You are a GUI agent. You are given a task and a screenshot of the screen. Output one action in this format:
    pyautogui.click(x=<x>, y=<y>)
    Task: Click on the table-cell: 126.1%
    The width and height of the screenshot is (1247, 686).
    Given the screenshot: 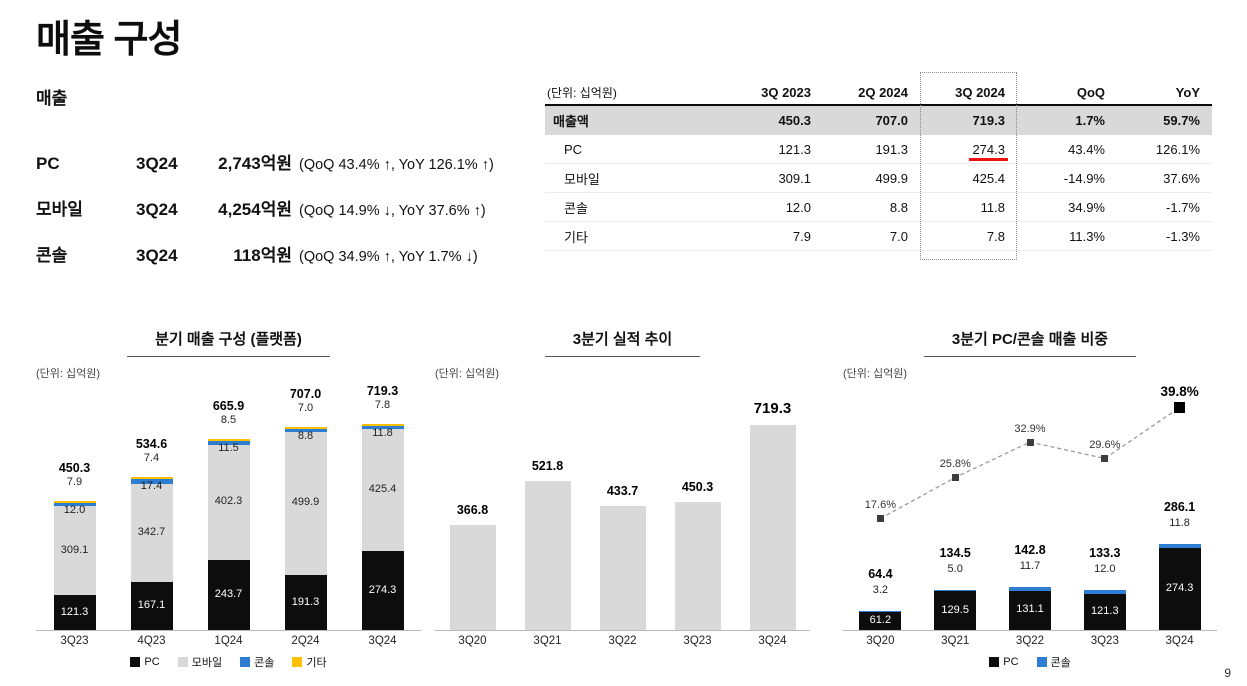 What is the action you would take?
    pyautogui.click(x=1177, y=149)
    